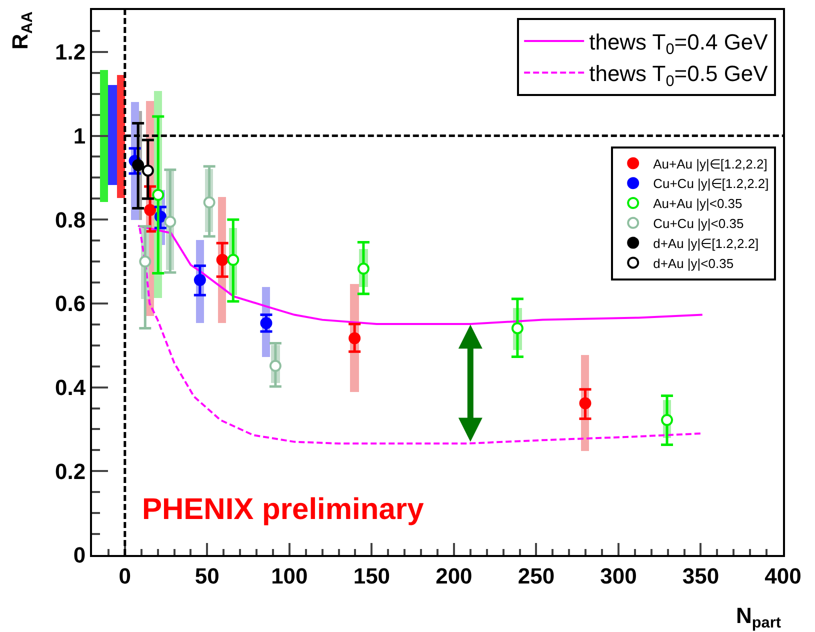 This screenshot has width=815, height=632. I want to click on x-axis-title: N$_{part}$, so click(758, 617).